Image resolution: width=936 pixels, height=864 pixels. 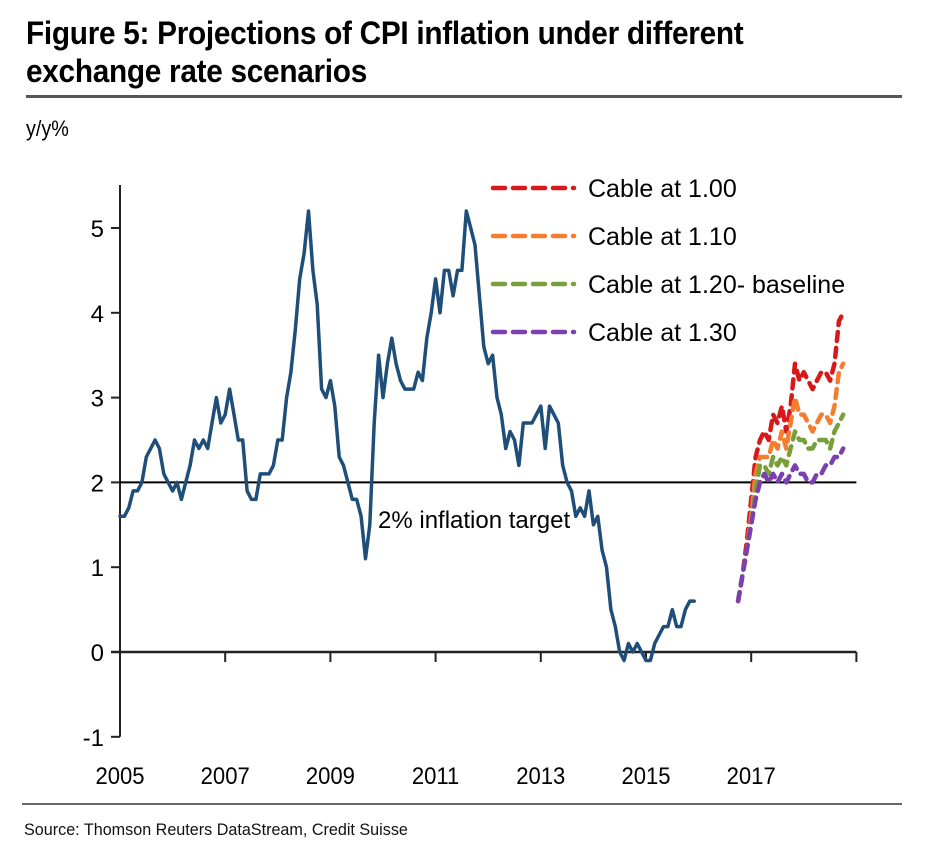 What do you see at coordinates (330, 775) in the screenshot?
I see `x-tick-label: 2009` at bounding box center [330, 775].